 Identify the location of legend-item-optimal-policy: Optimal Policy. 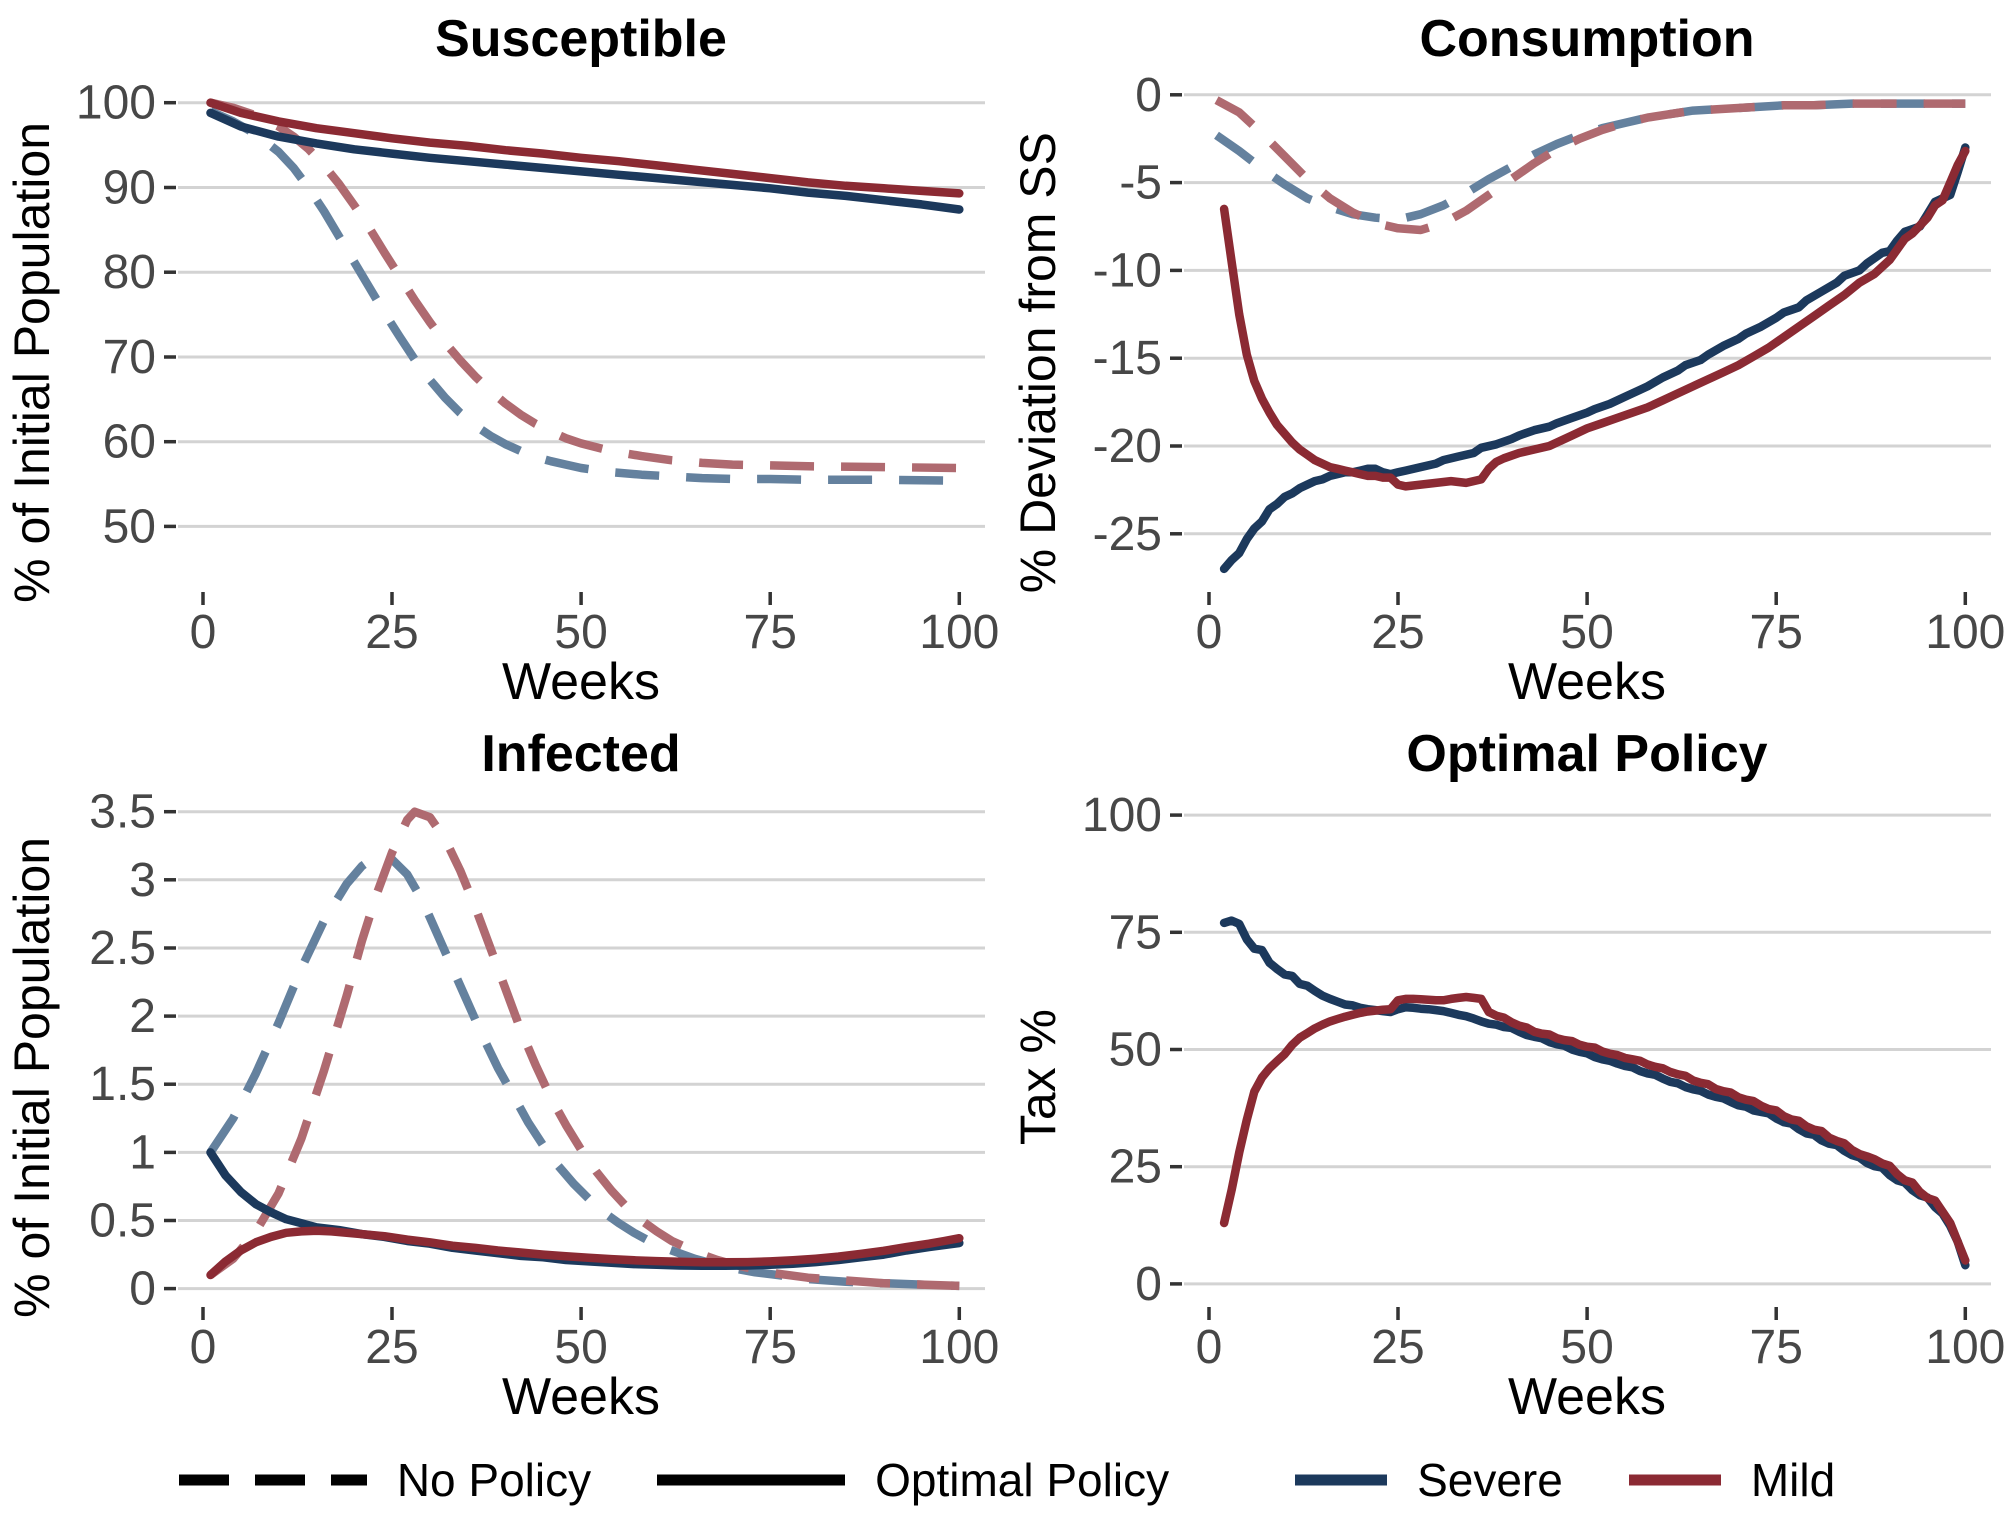
(912, 1480).